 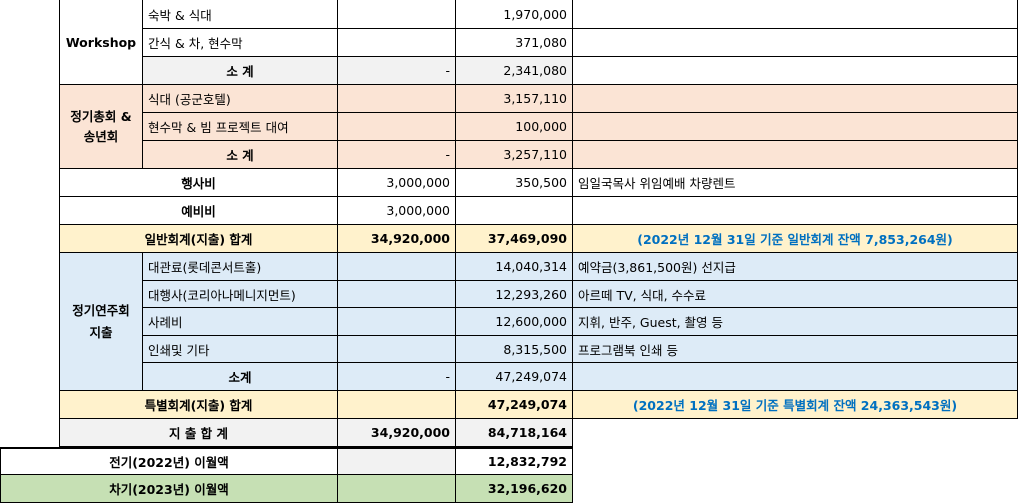 What do you see at coordinates (514, 14) in the screenshot?
I see `spent-cell: 1,970,000` at bounding box center [514, 14].